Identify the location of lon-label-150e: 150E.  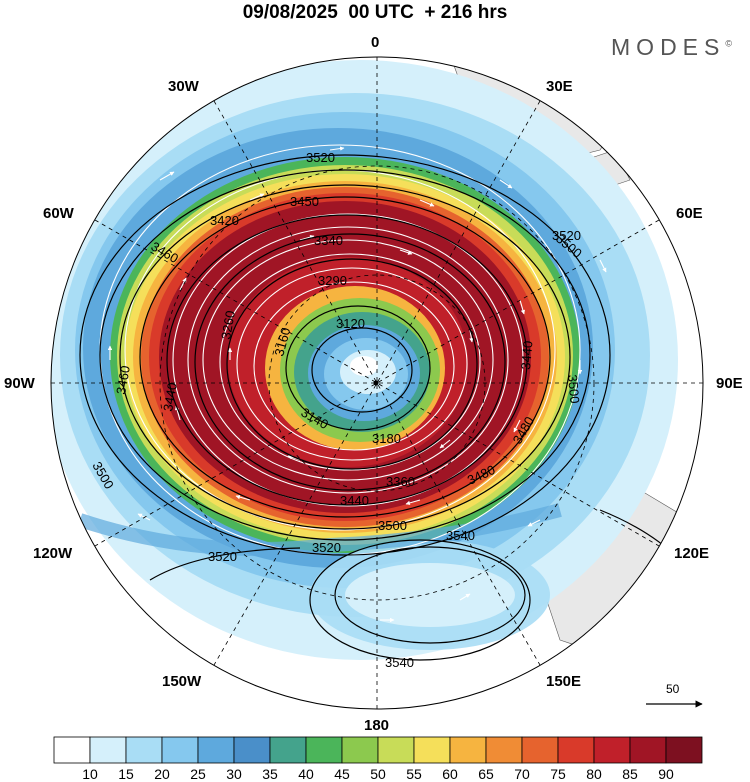
(564, 681).